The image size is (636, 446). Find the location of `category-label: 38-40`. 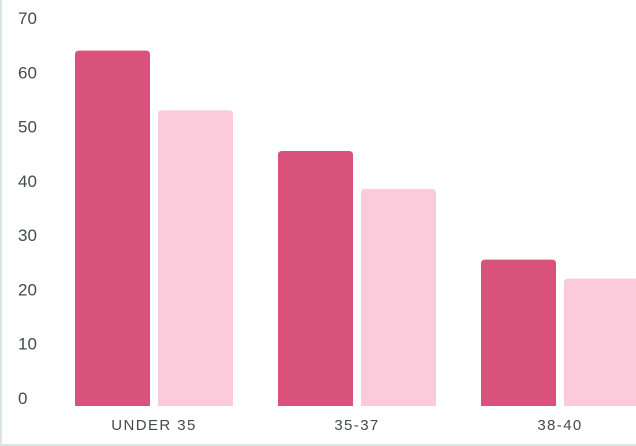

category-label: 38-40 is located at coordinates (559, 425).